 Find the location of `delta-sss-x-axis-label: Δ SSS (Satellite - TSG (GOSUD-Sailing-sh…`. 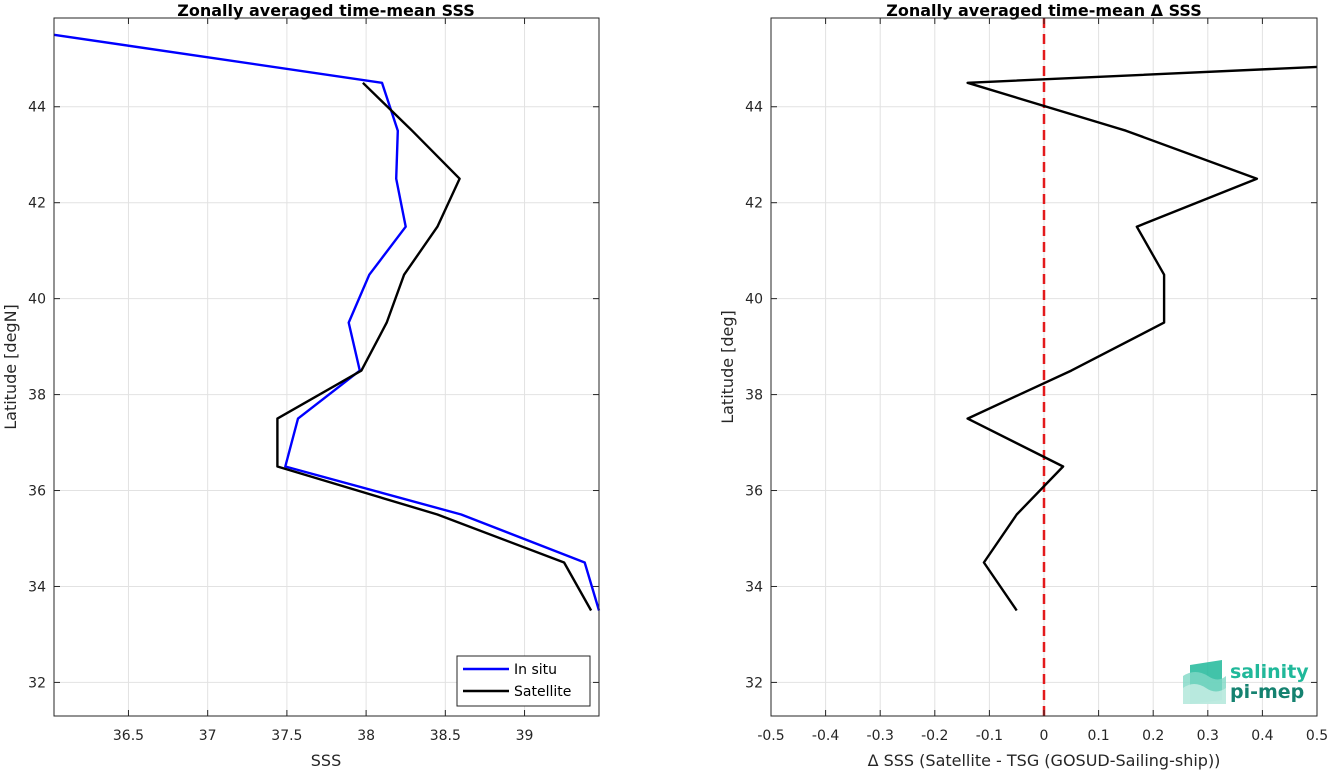

delta-sss-x-axis-label: Δ SSS (Satellite - TSG (GOSUD-Sailing-sh… is located at coordinates (1044, 760).